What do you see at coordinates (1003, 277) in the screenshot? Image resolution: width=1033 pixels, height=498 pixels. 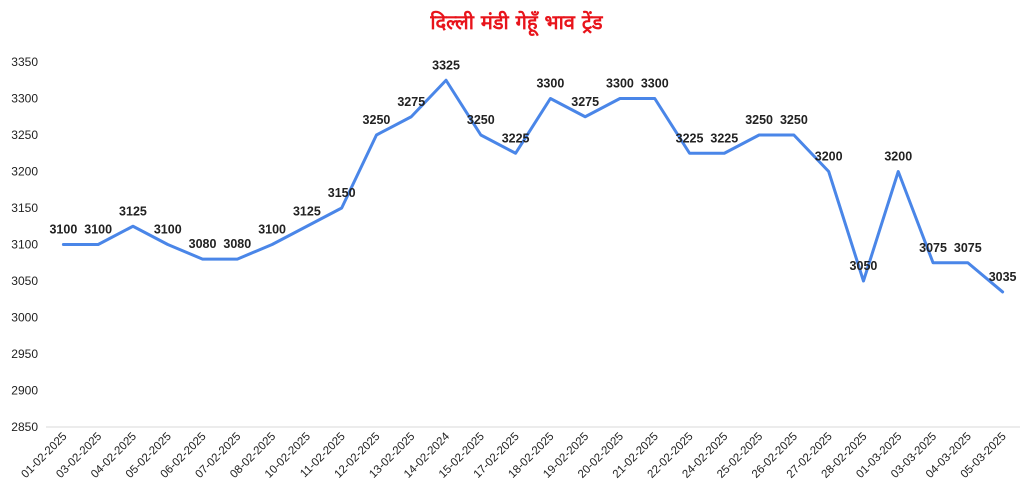 I see `data-label: 3035` at bounding box center [1003, 277].